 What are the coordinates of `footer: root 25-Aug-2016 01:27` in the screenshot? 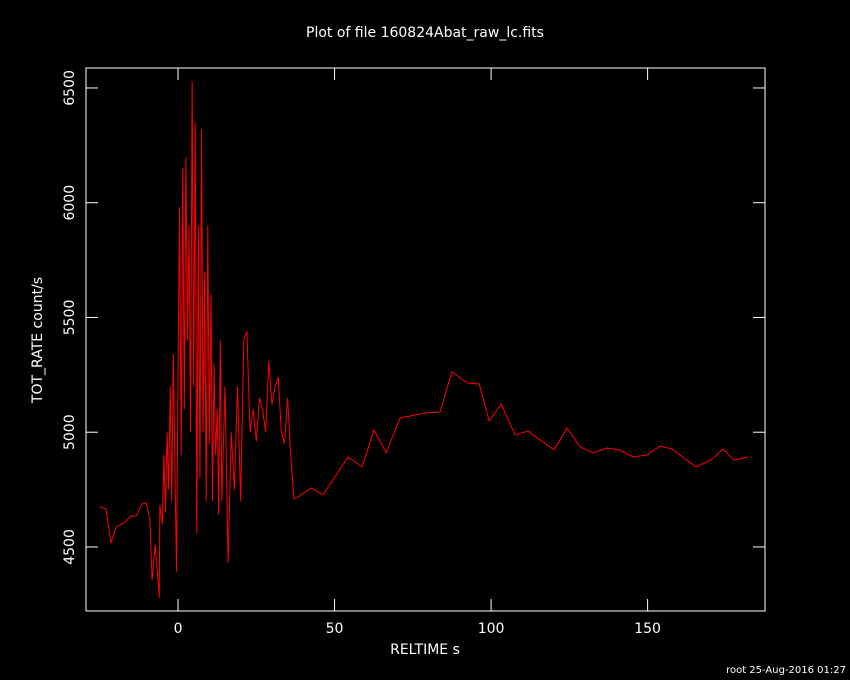 It's located at (786, 670).